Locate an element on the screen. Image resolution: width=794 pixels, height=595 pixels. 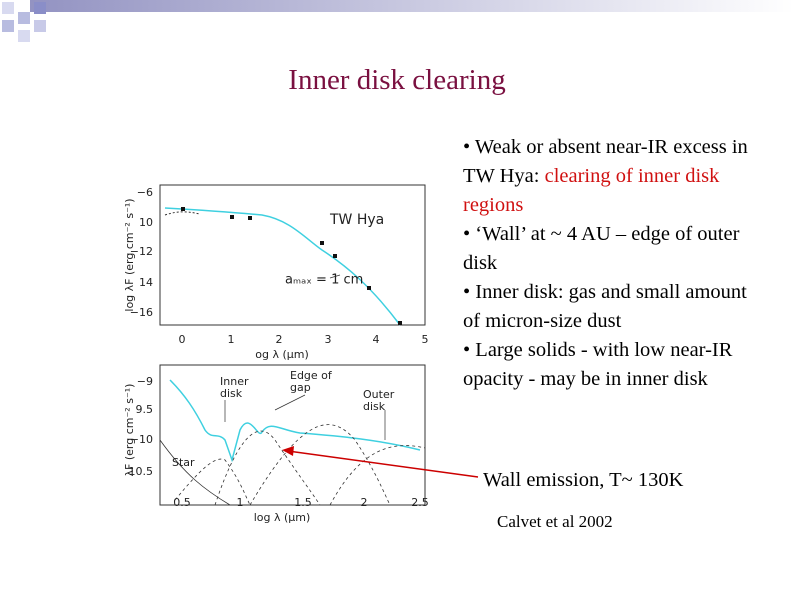
y-tick-label: 10.5 is located at coordinates (141, 471).